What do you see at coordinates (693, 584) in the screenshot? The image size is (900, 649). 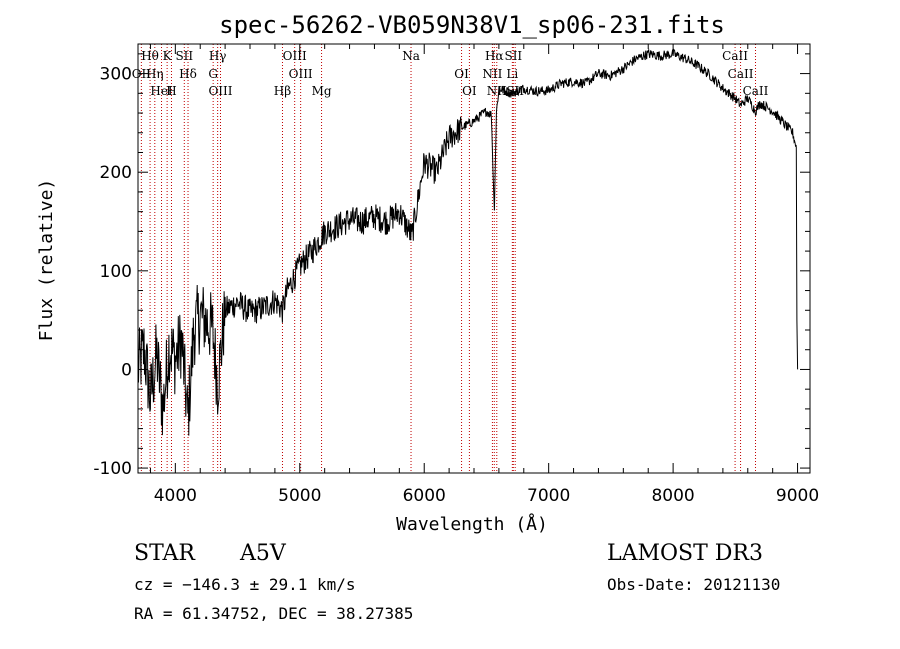 I see `observation-date: Obs-Date: 20121130` at bounding box center [693, 584].